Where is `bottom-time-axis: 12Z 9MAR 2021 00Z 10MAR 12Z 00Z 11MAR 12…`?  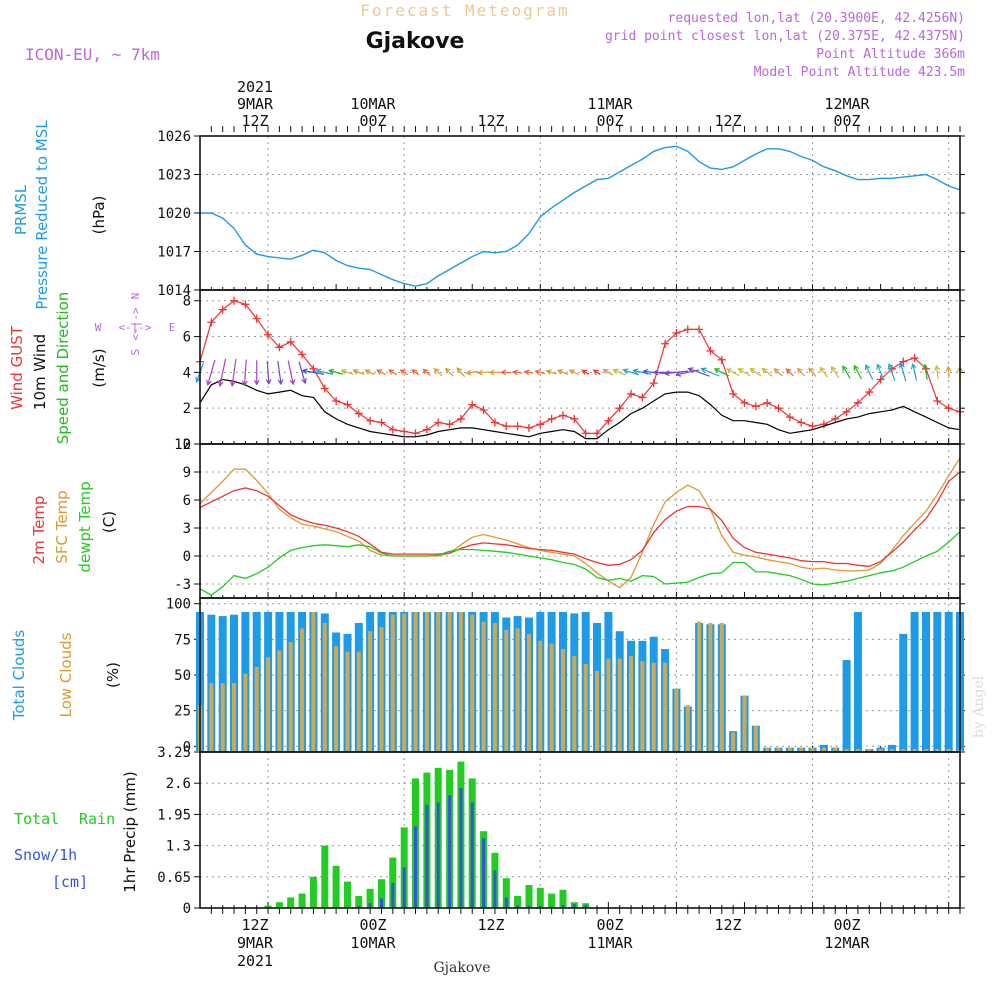
bottom-time-axis: 12Z 9MAR 2021 00Z 10MAR 12Z 00Z 11MAR 12… is located at coordinates (554, 946).